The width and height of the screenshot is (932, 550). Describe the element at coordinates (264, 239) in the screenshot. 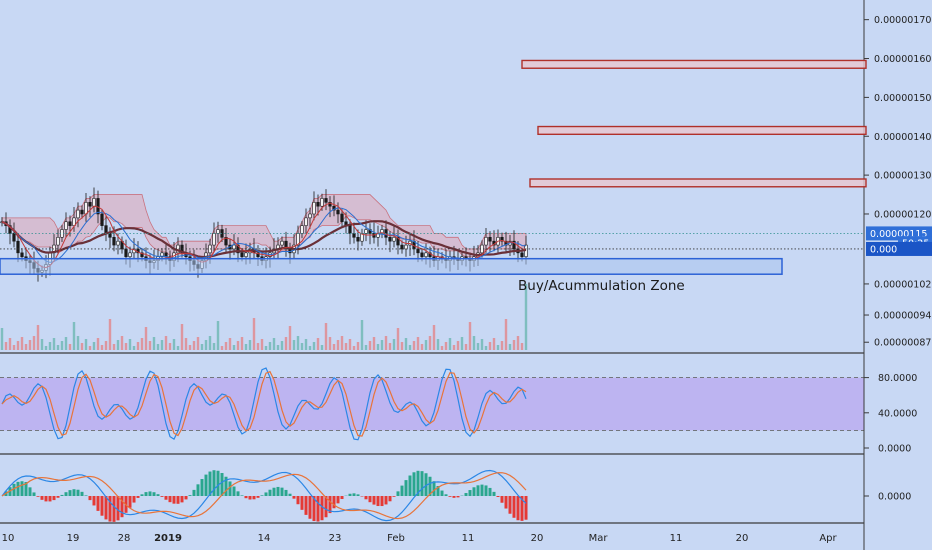

I see `moving-average-line` at that location.